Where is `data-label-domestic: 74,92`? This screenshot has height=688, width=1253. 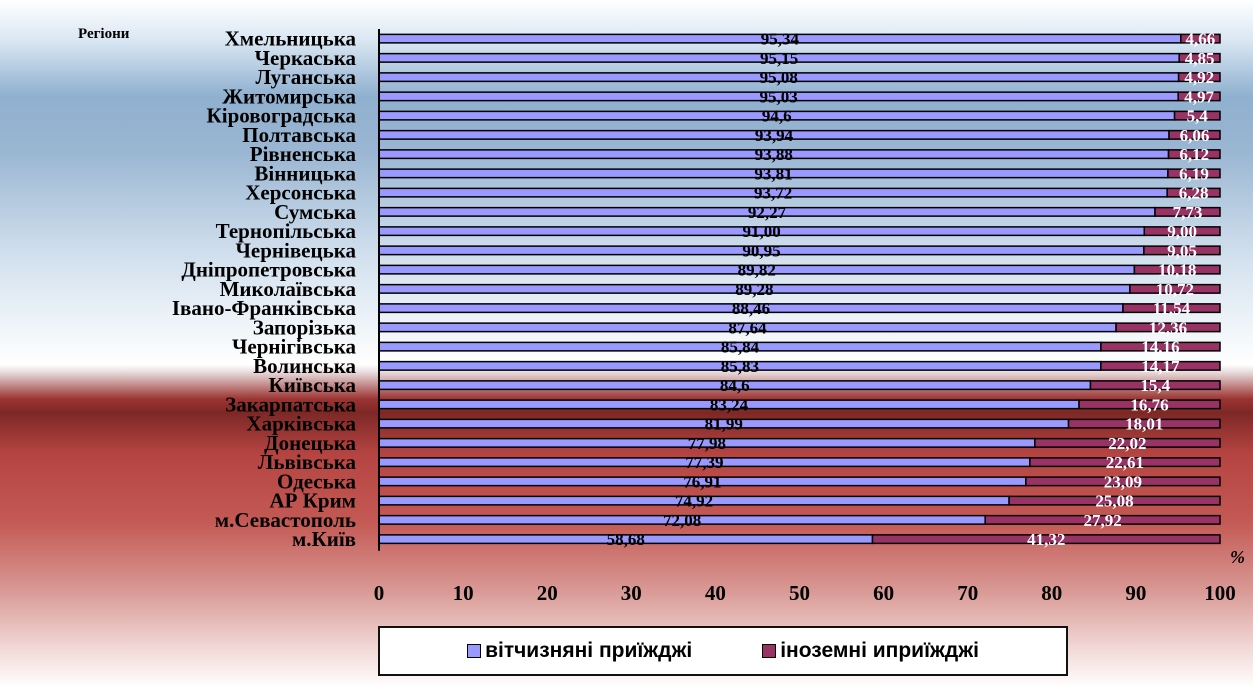
data-label-domestic: 74,92 is located at coordinates (694, 501).